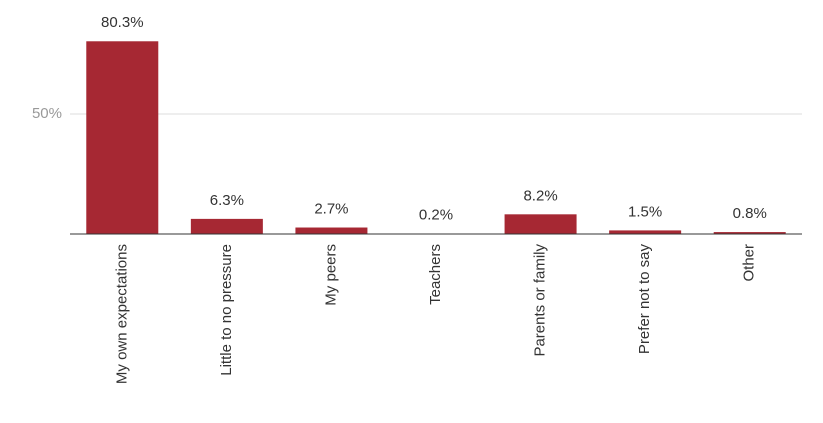  What do you see at coordinates (749, 263) in the screenshot?
I see `x-tick-label: Other` at bounding box center [749, 263].